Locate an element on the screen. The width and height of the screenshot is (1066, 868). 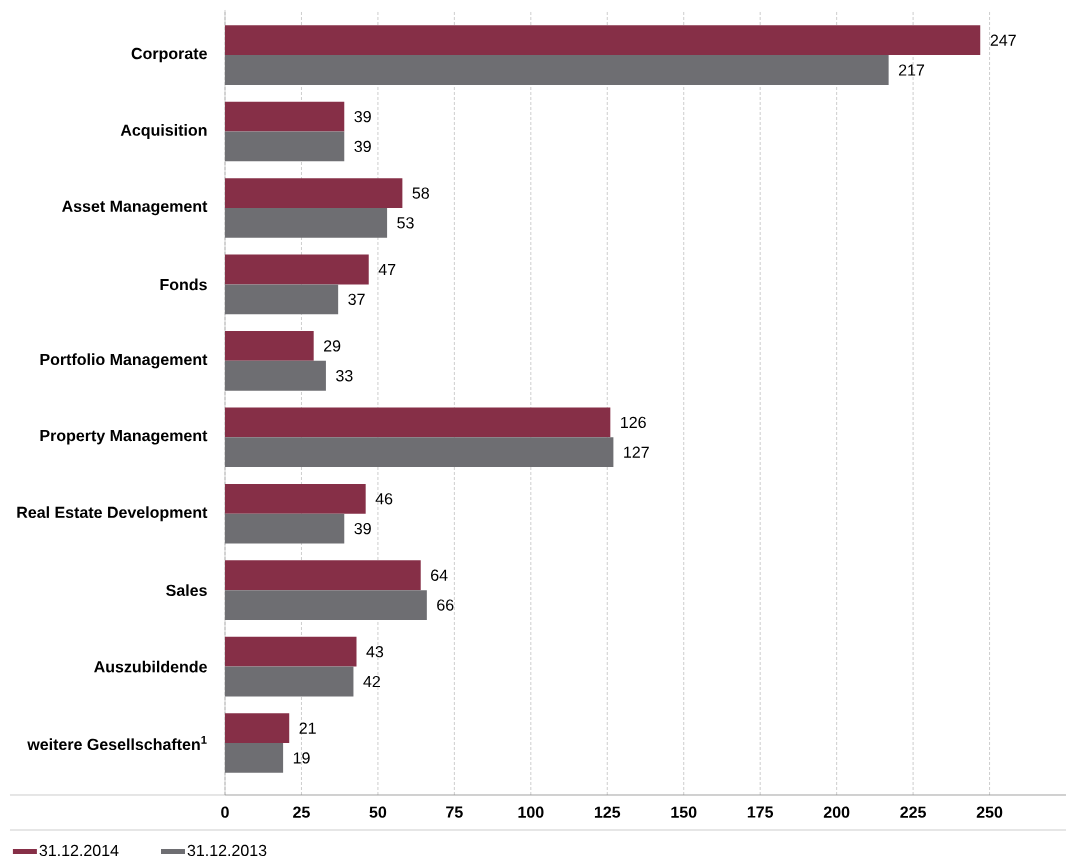
data-label: 247 is located at coordinates (1003, 40).